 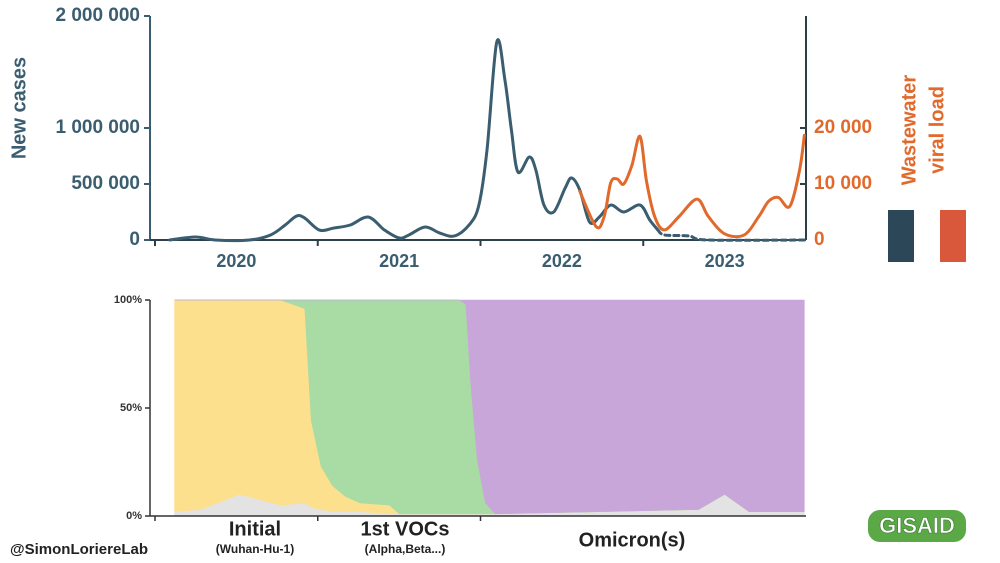 I want to click on y-tick-label: 0%, so click(x=134, y=516).